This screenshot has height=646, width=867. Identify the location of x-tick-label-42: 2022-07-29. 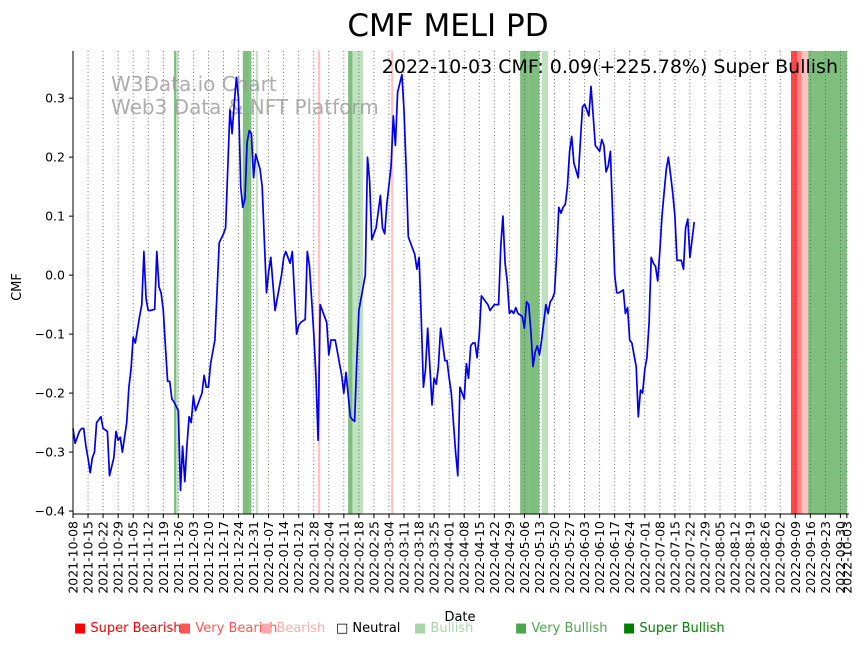
(705, 557).